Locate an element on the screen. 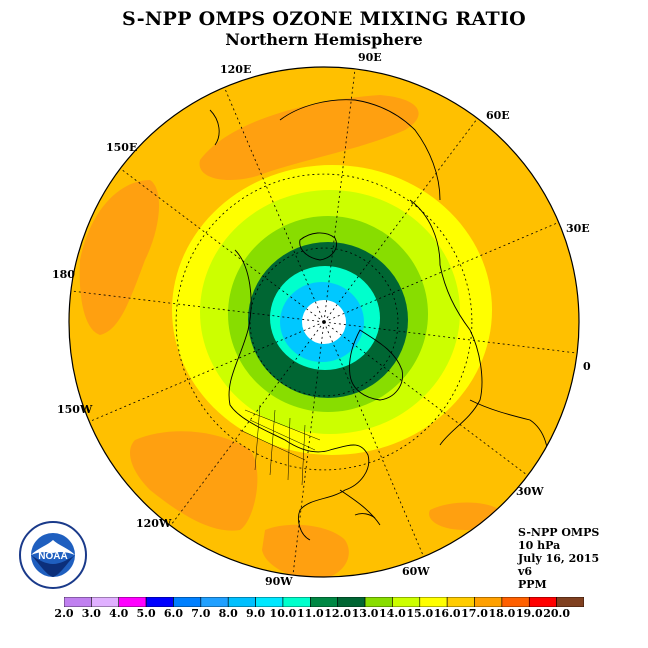 The image size is (648, 648). coast-arctic-islands is located at coordinates (318, 246).